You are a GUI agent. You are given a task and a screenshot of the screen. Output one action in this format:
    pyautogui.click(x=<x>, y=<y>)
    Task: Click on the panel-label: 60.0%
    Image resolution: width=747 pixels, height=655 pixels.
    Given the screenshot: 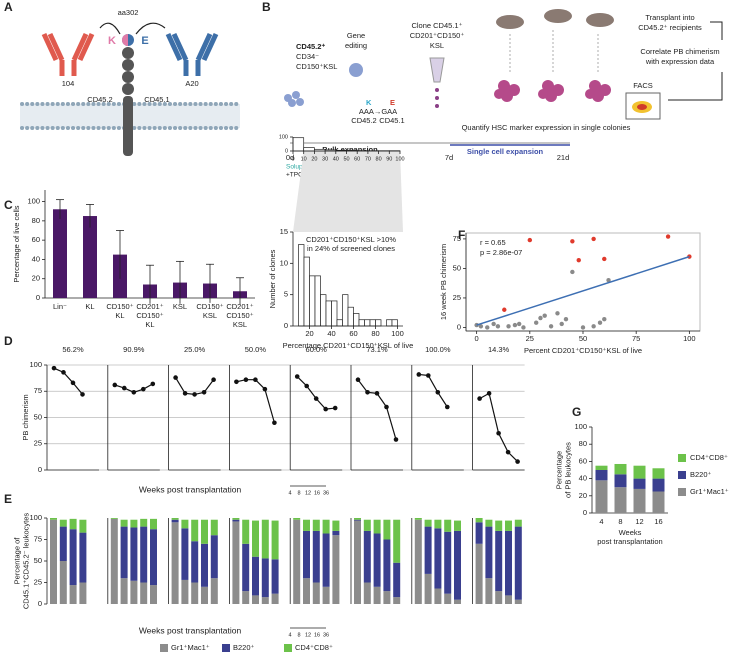 What is the action you would take?
    pyautogui.click(x=317, y=349)
    